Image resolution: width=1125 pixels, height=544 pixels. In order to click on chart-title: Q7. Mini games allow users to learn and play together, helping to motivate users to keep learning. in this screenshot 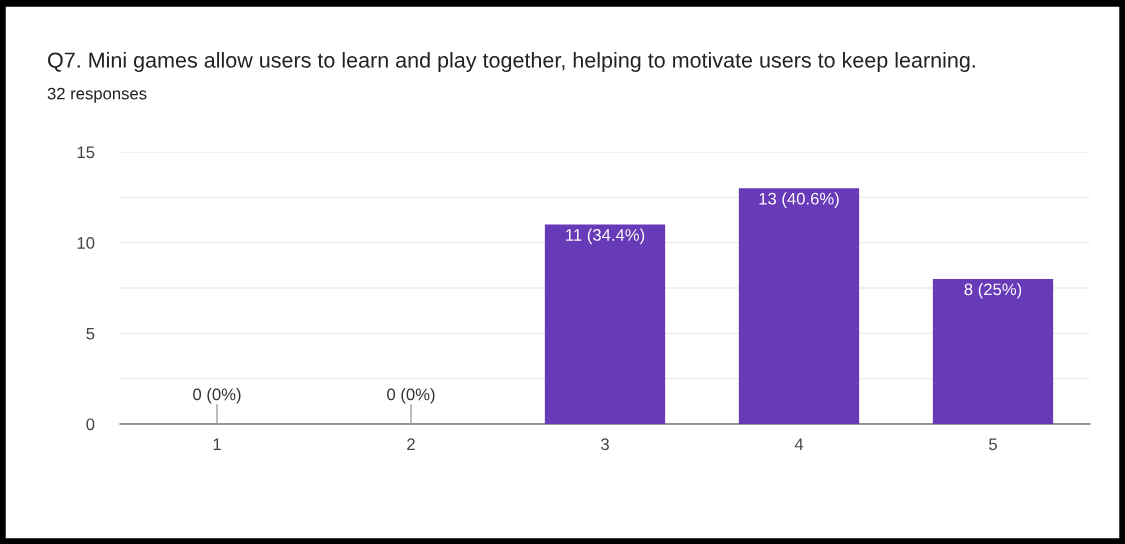, I will do `click(511, 62)`.